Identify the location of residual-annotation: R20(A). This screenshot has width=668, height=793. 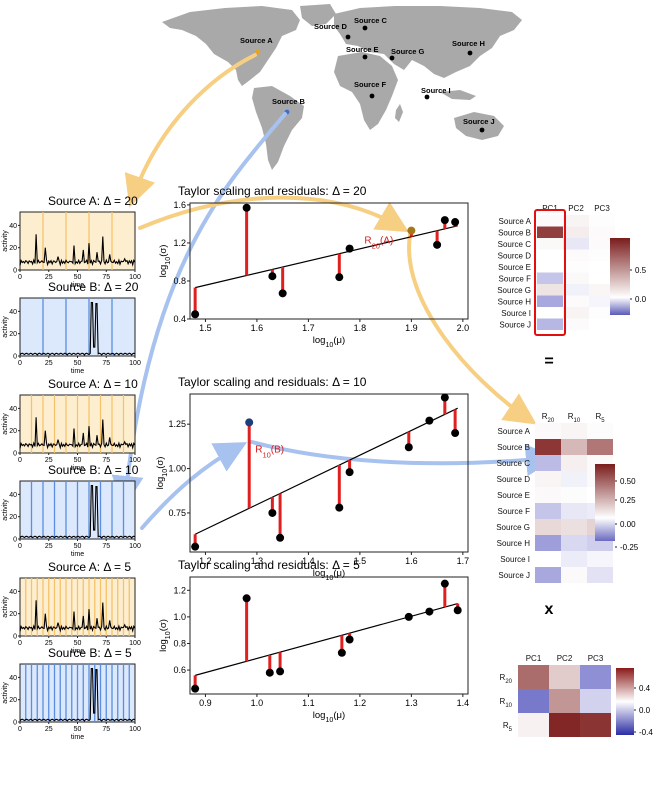
(378, 243).